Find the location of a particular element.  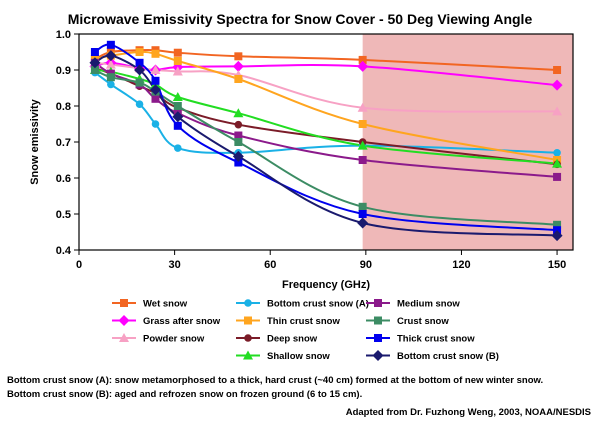

data-point-deep-snow is located at coordinates (238, 124).